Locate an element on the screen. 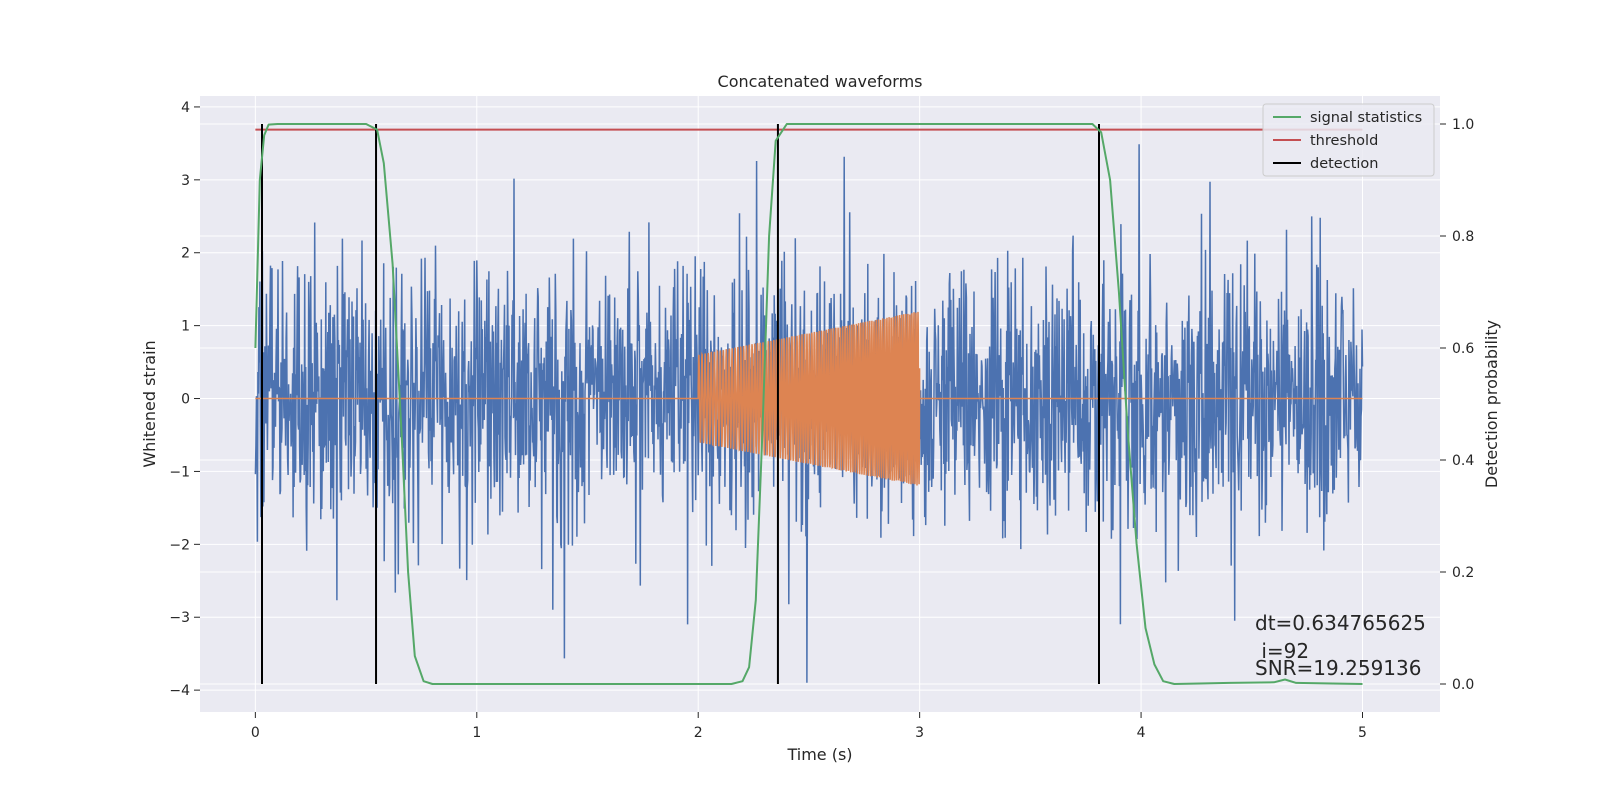 This screenshot has width=1600, height=800. y-tick-label-0: −4 is located at coordinates (179, 691).